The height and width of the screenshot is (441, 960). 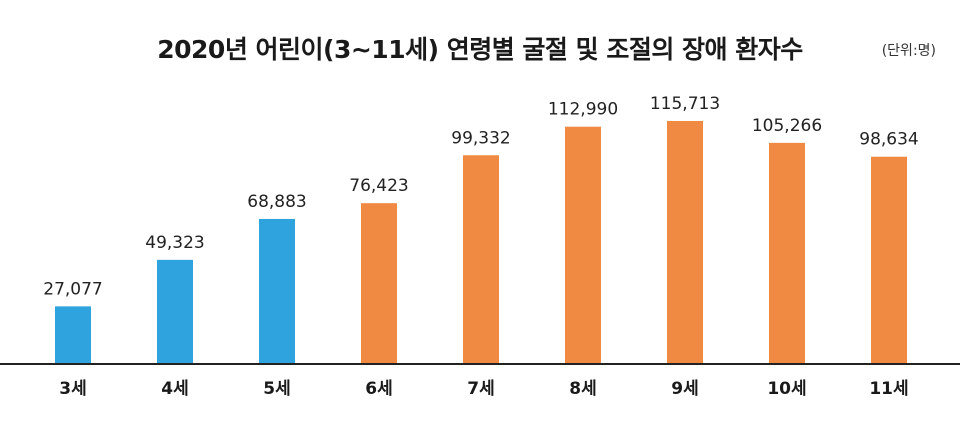 I want to click on bar-7세, so click(x=481, y=259).